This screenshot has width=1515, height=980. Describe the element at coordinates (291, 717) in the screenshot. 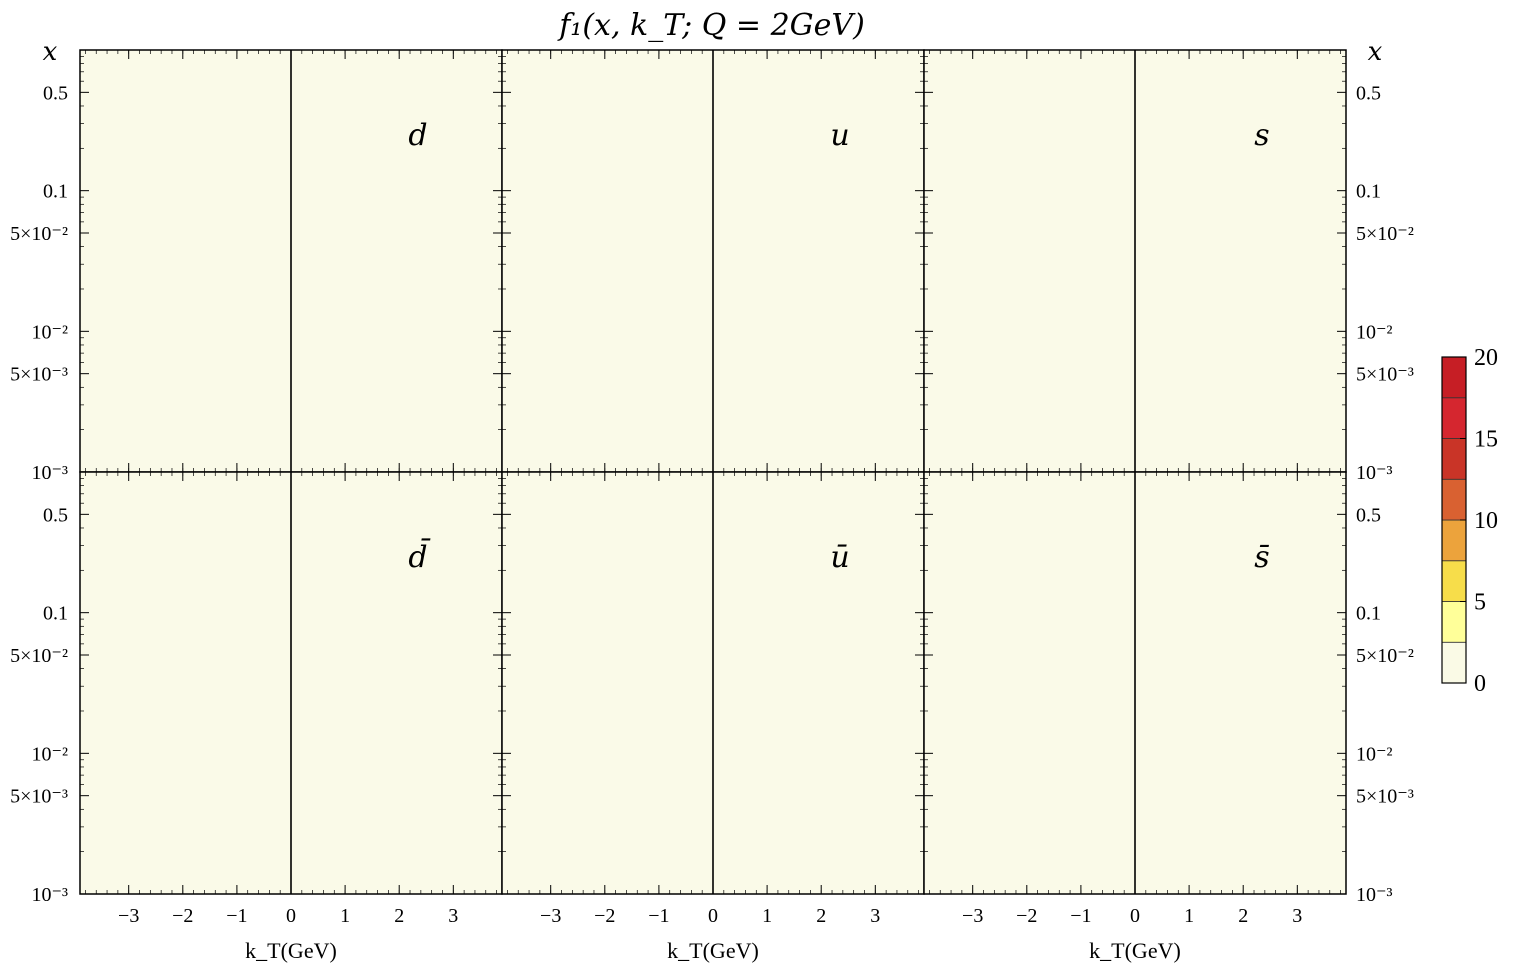

I see `panel-4: d̄ −3 −2 −1 0 1 2 3 k_T(GeV)` at that location.